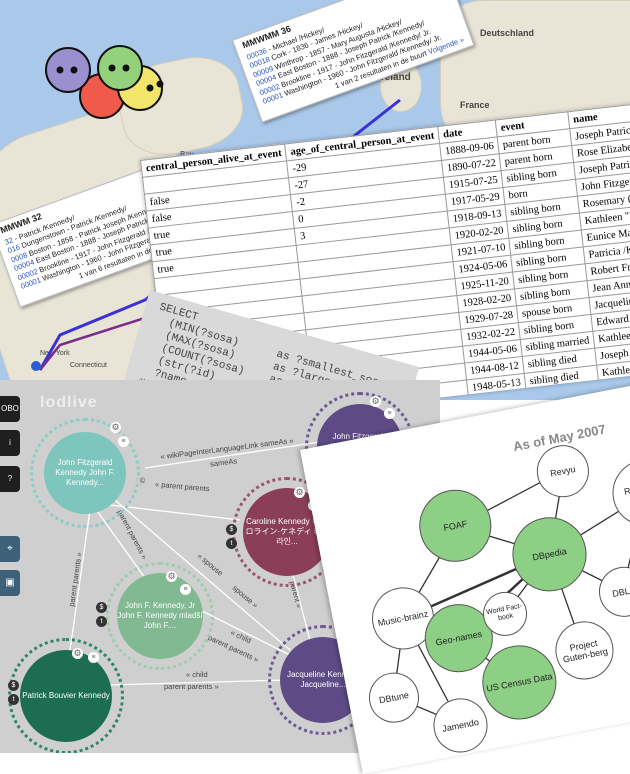 This screenshot has height=774, width=630. I want to click on info-button: i, so click(10, 443).